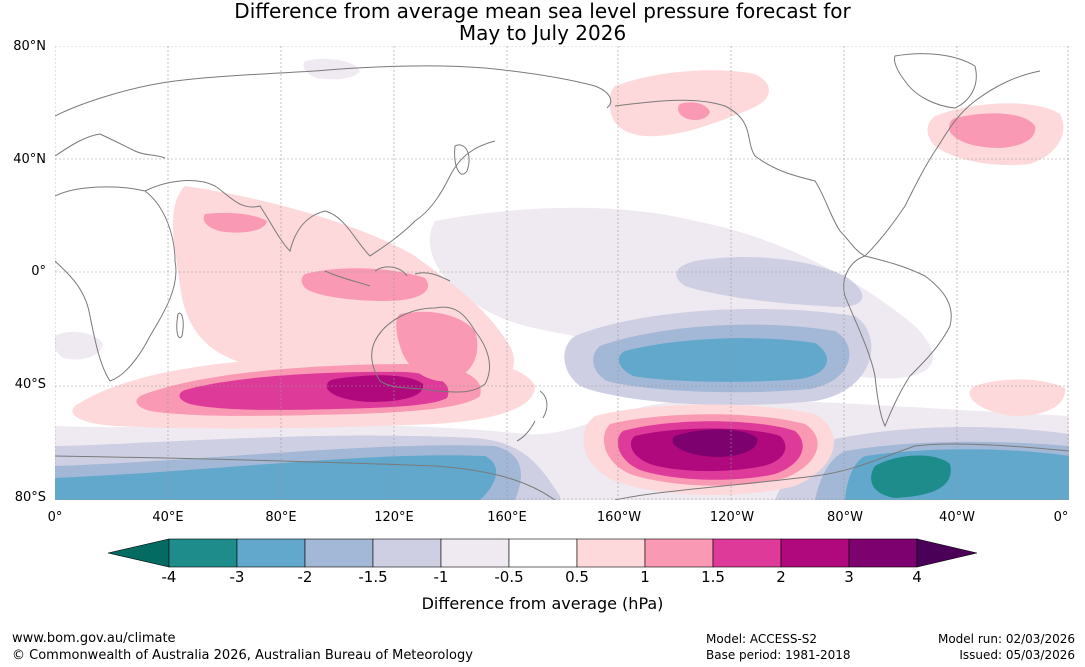 The height and width of the screenshot is (667, 1085). I want to click on colorbar-tick-label: 3, so click(849, 577).